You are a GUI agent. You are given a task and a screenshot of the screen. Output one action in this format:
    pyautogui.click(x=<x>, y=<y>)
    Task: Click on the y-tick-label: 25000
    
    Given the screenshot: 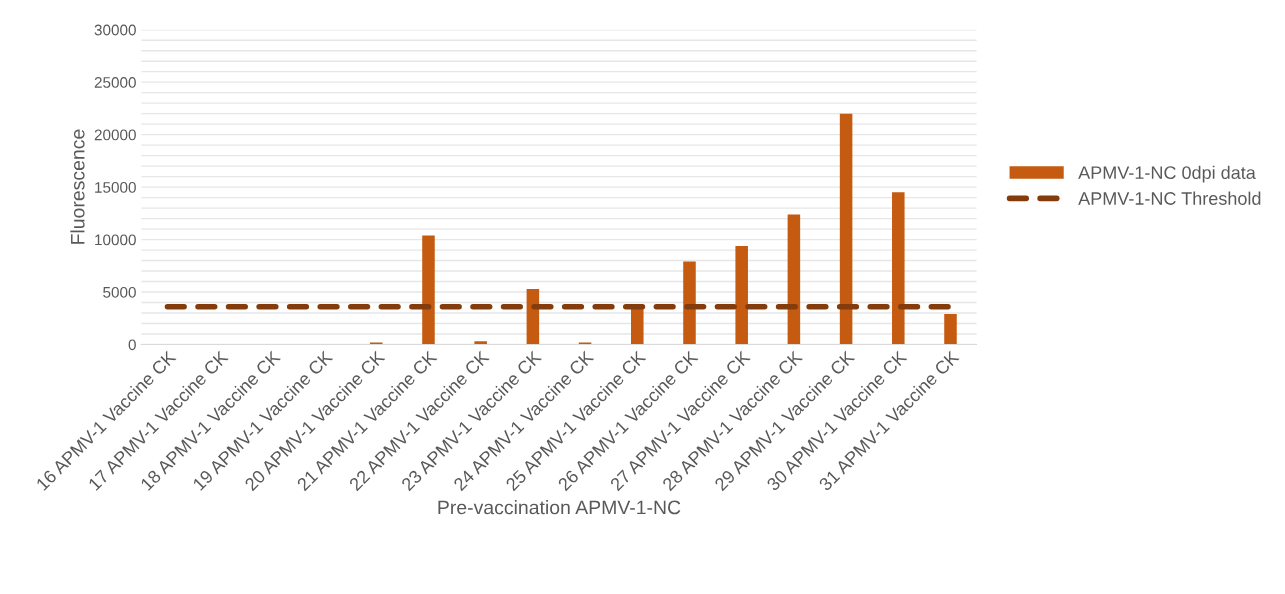 What is the action you would take?
    pyautogui.click(x=115, y=82)
    